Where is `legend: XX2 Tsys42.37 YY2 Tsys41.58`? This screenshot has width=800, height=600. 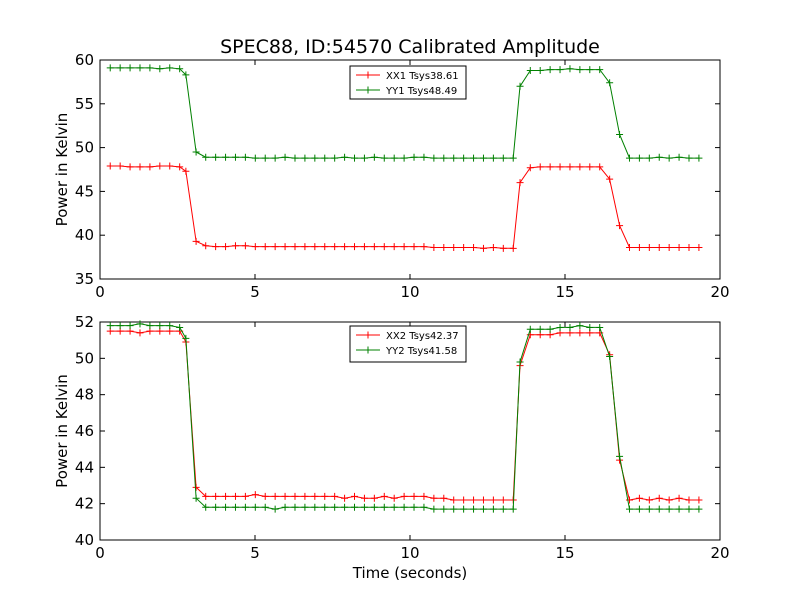
legend: XX2 Tsys42.37 YY2 Tsys41.58 is located at coordinates (408, 344).